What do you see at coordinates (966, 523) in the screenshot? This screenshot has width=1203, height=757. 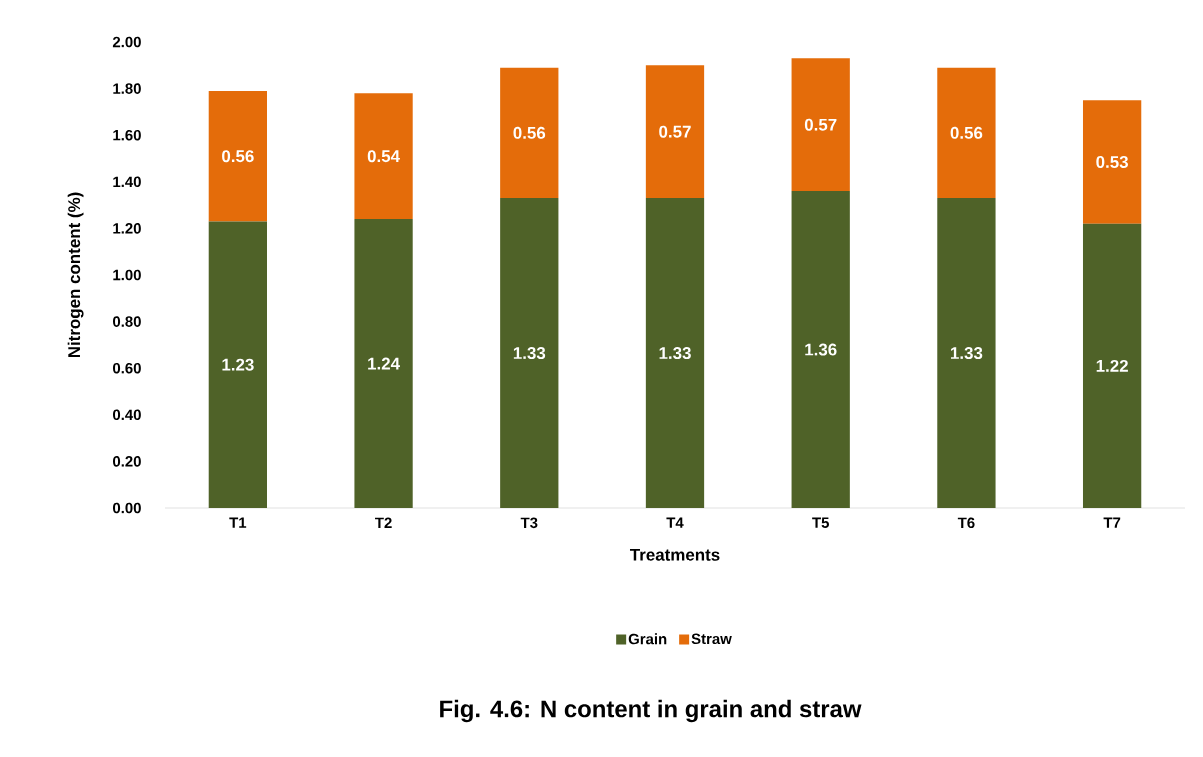 I see `x-tick-label: T6` at bounding box center [966, 523].